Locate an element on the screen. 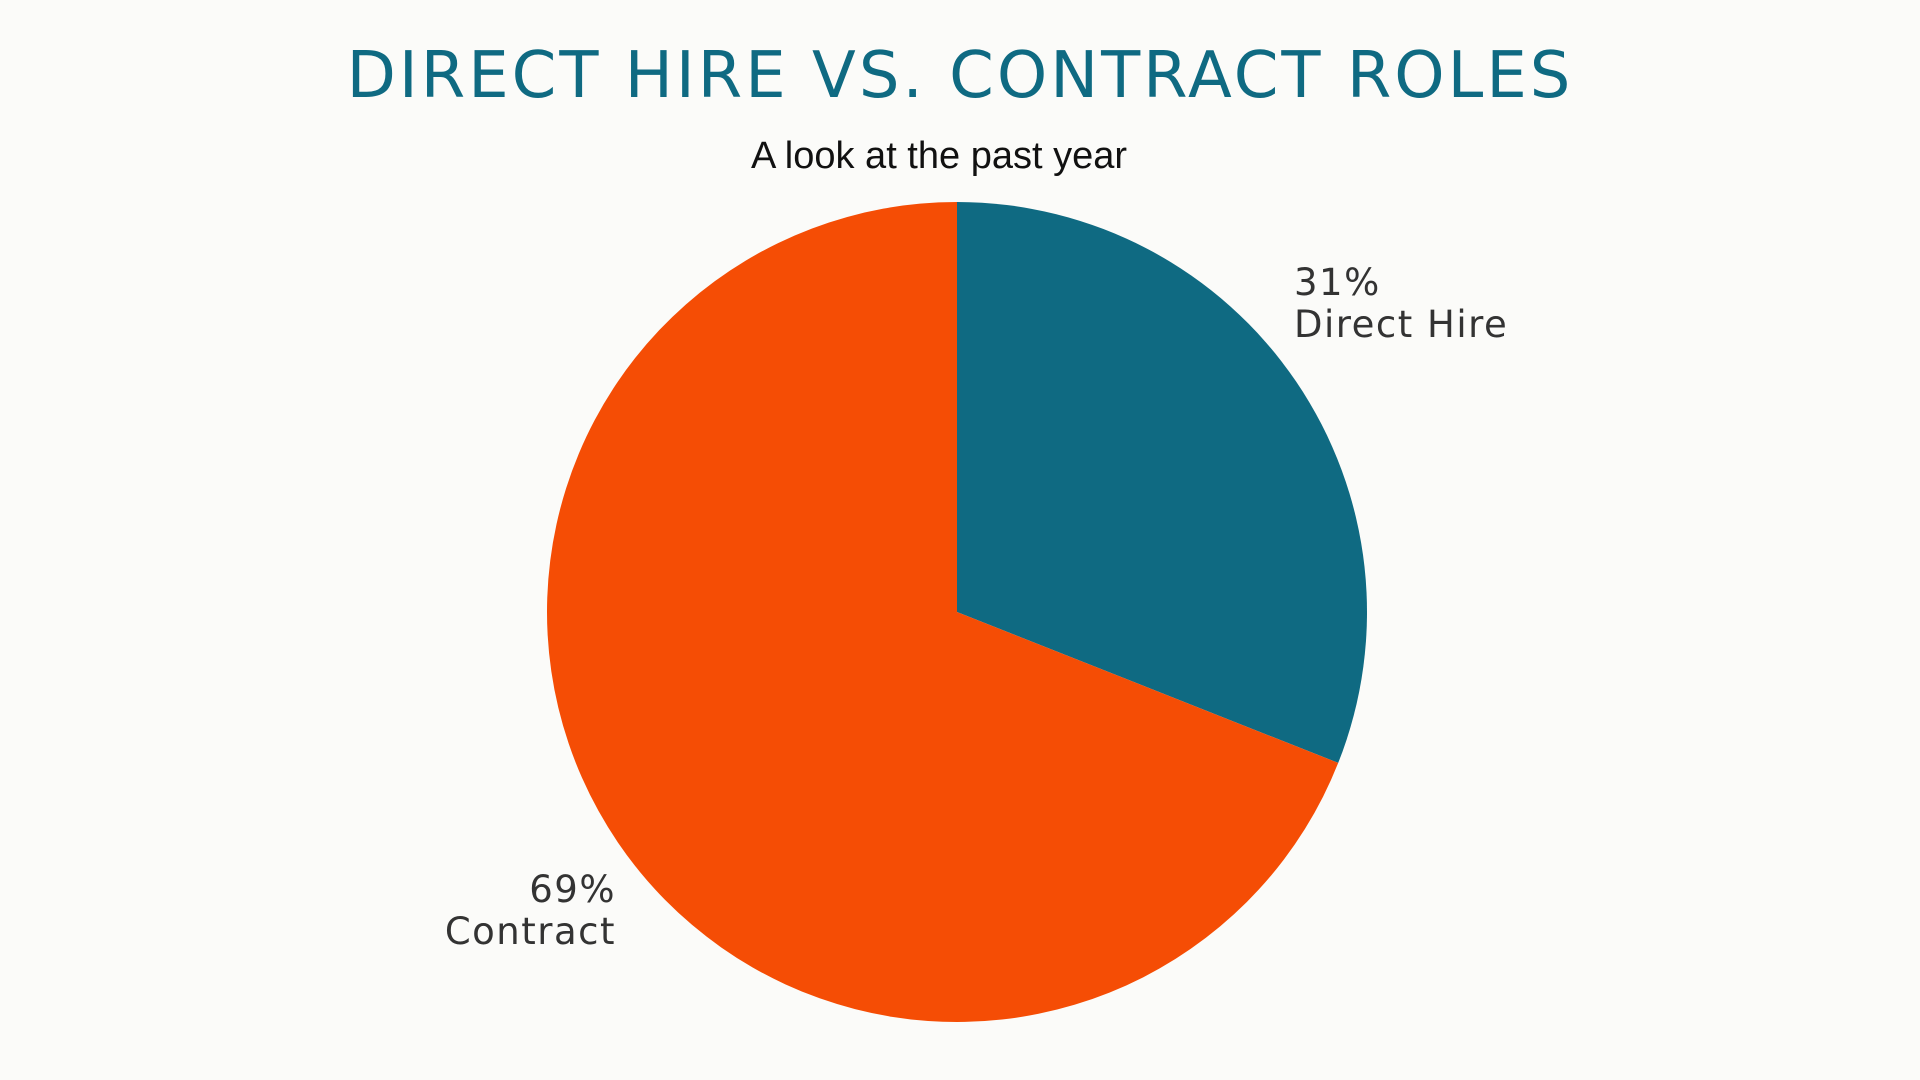 This screenshot has width=1920, height=1080. chart-subtitle: A look at the past year is located at coordinates (938, 156).